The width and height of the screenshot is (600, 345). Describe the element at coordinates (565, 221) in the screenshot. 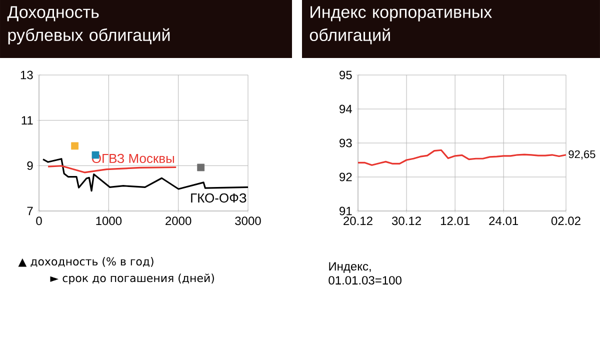

I see `x-tick-label: 02.02` at that location.